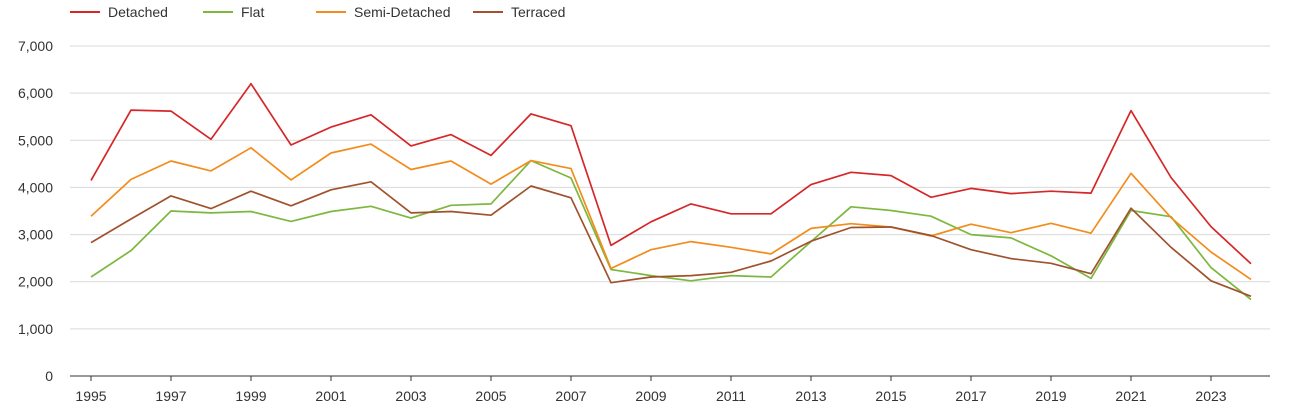  What do you see at coordinates (330, 396) in the screenshot?
I see `x-tick-label: 2001` at bounding box center [330, 396].